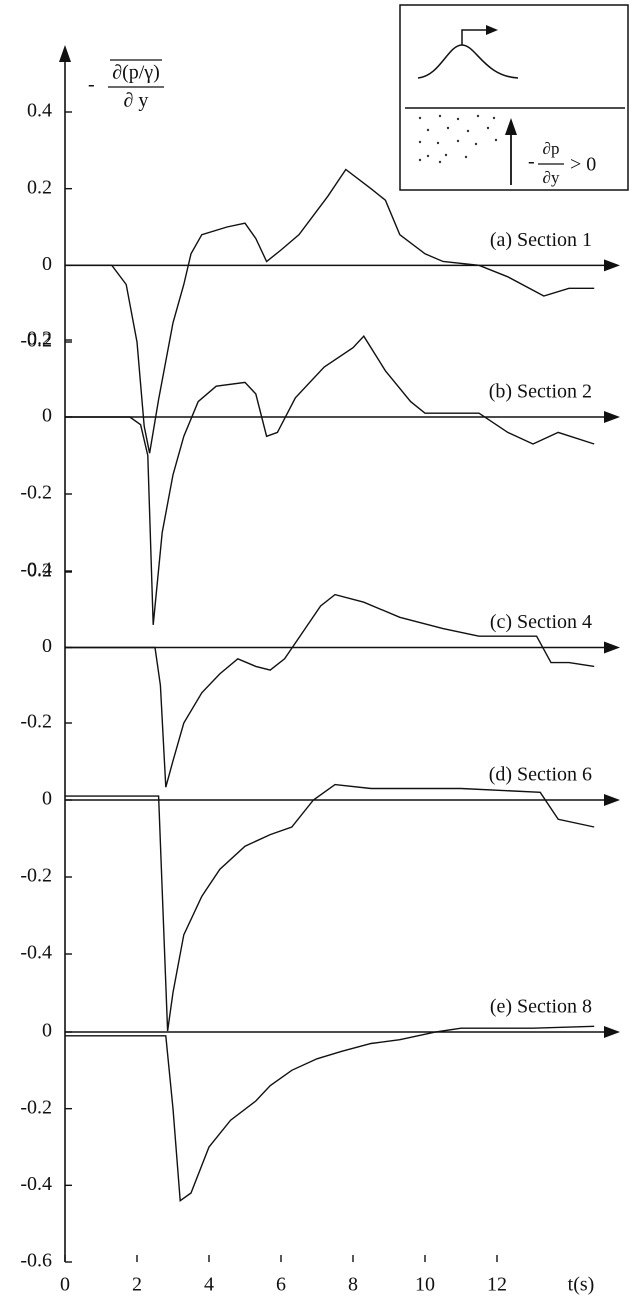  I want to click on inset-numerator: ∂p, so click(551, 148).